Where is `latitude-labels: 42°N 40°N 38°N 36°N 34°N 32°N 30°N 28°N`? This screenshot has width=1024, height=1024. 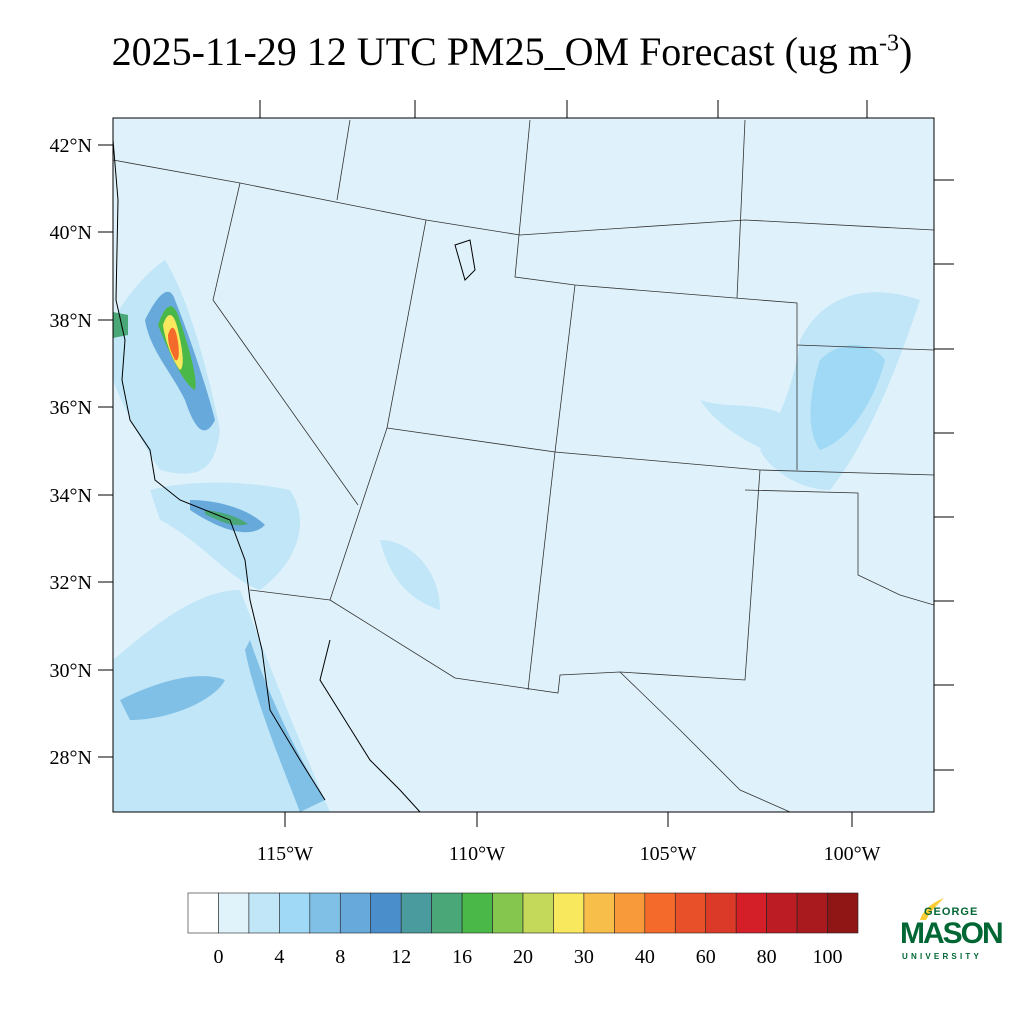
latitude-labels: 42°N 40°N 38°N 36°N 34°N 32°N 30°N 28°N is located at coordinates (71, 452).